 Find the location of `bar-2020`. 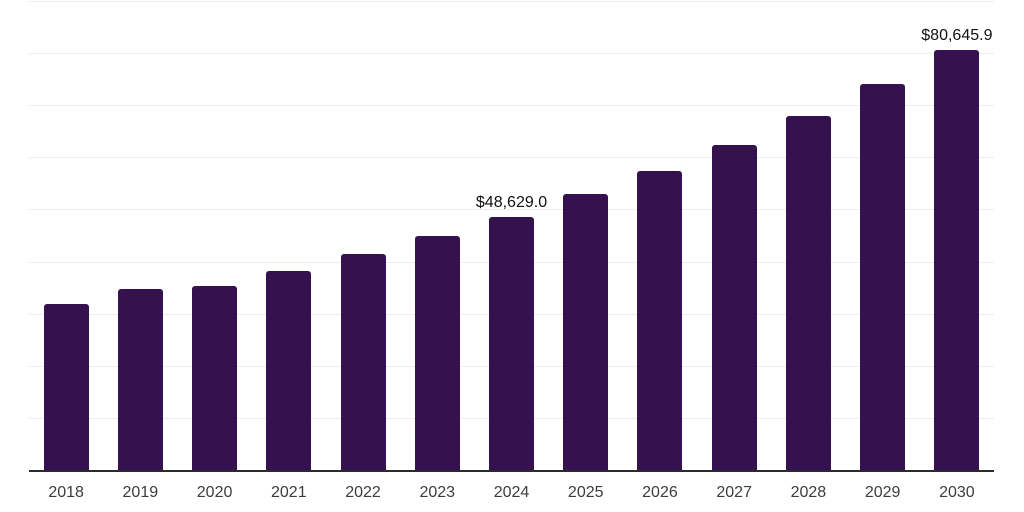

bar-2020 is located at coordinates (215, 377).